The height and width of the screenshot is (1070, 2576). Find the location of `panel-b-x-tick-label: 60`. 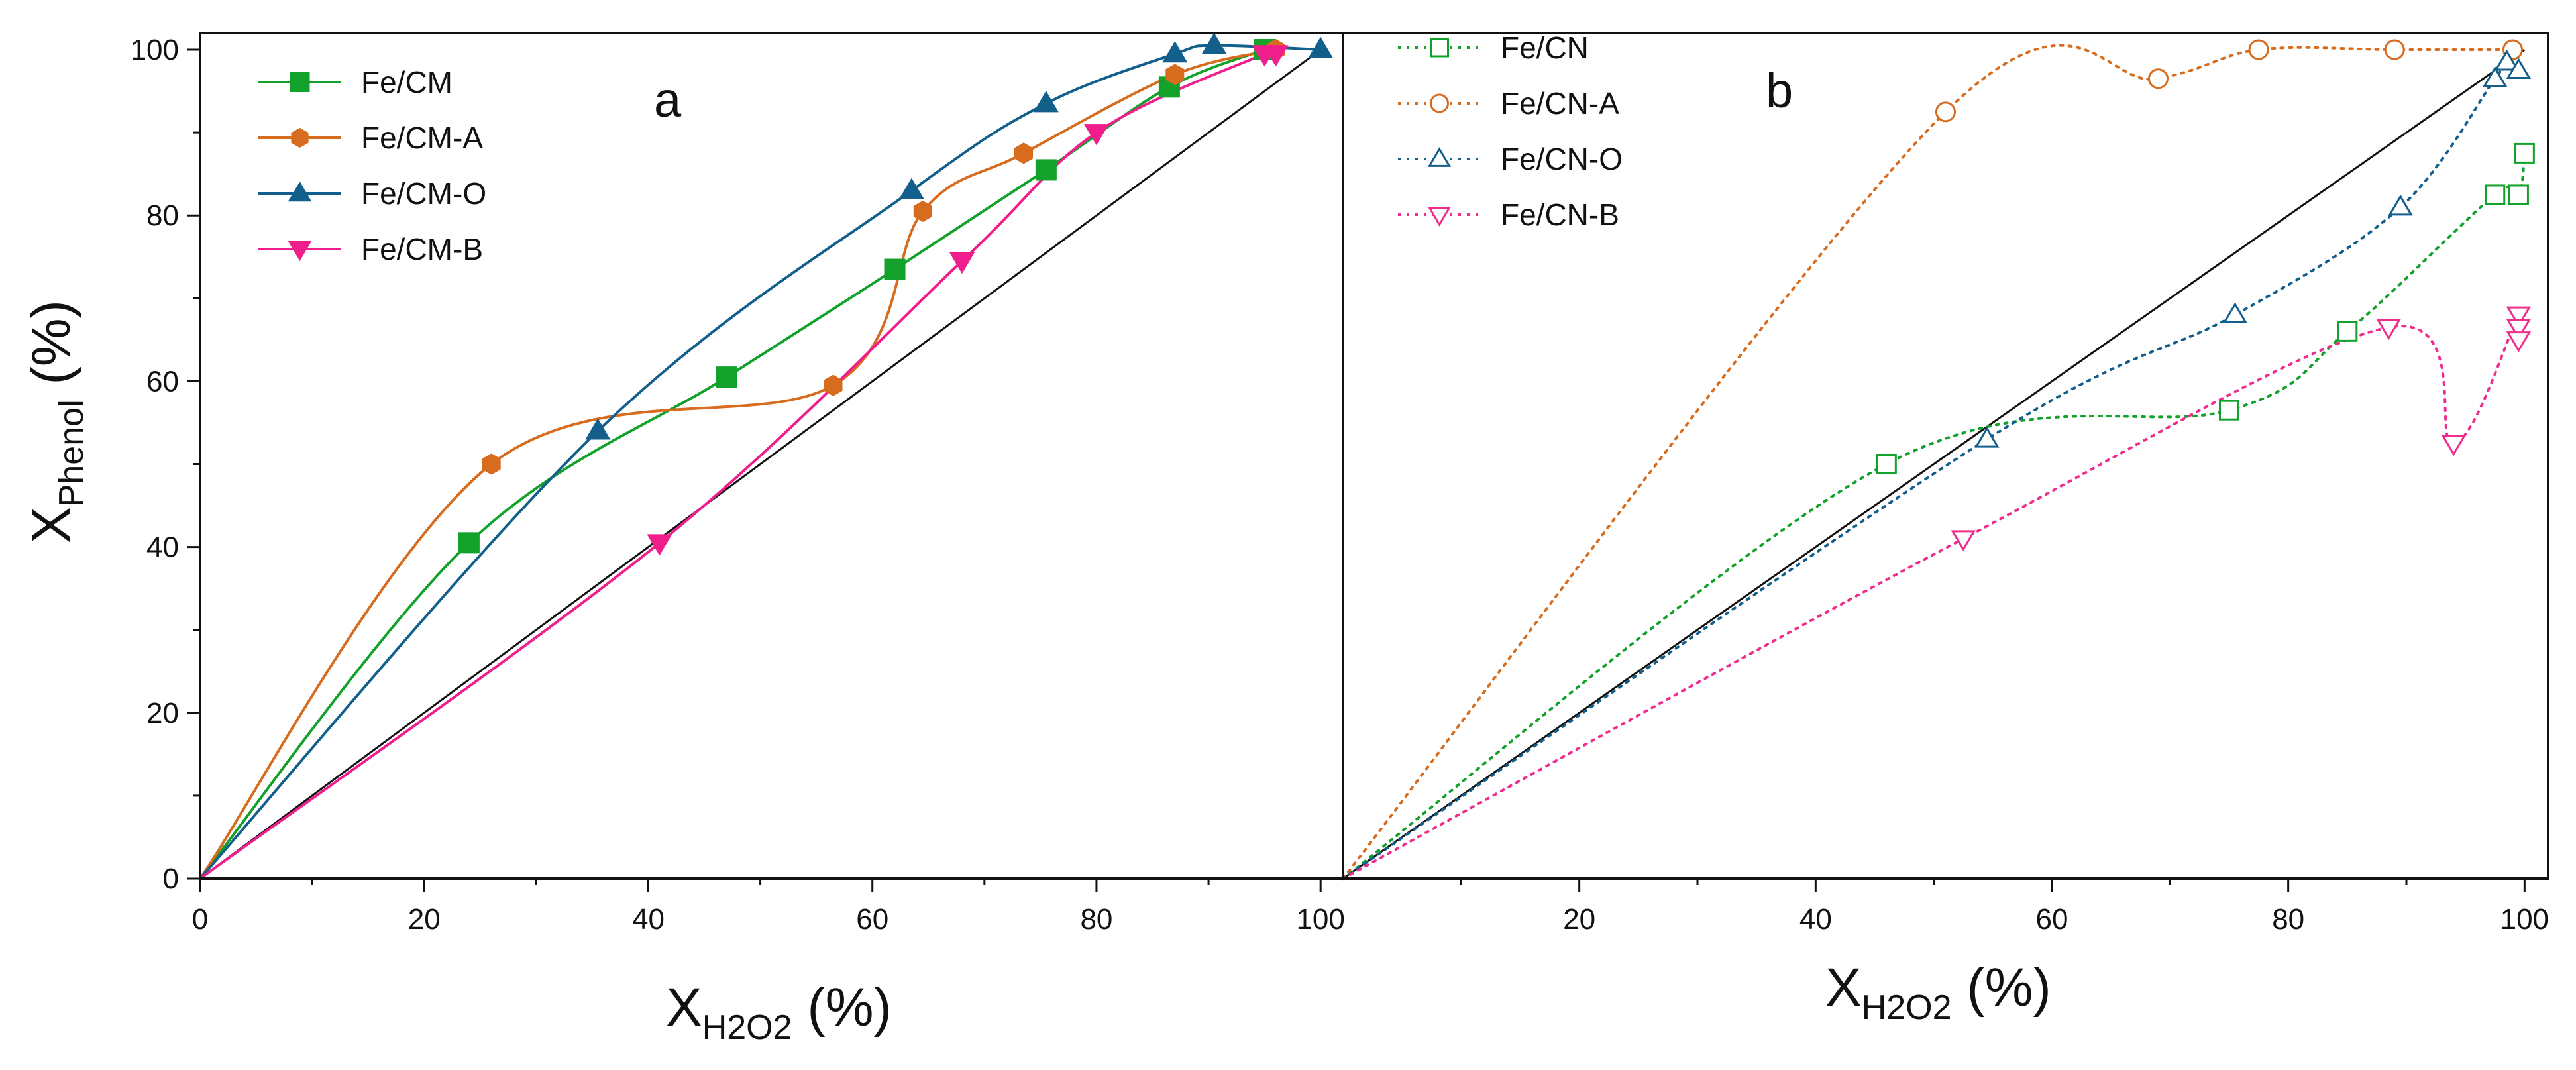

panel-b-x-tick-label: 60 is located at coordinates (2052, 919).